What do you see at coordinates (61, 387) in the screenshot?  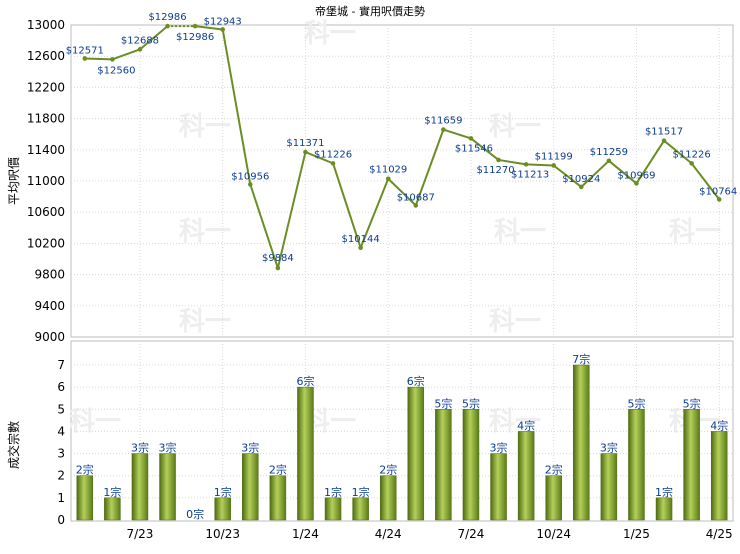 I see `volume-y-tick-label: 6` at bounding box center [61, 387].